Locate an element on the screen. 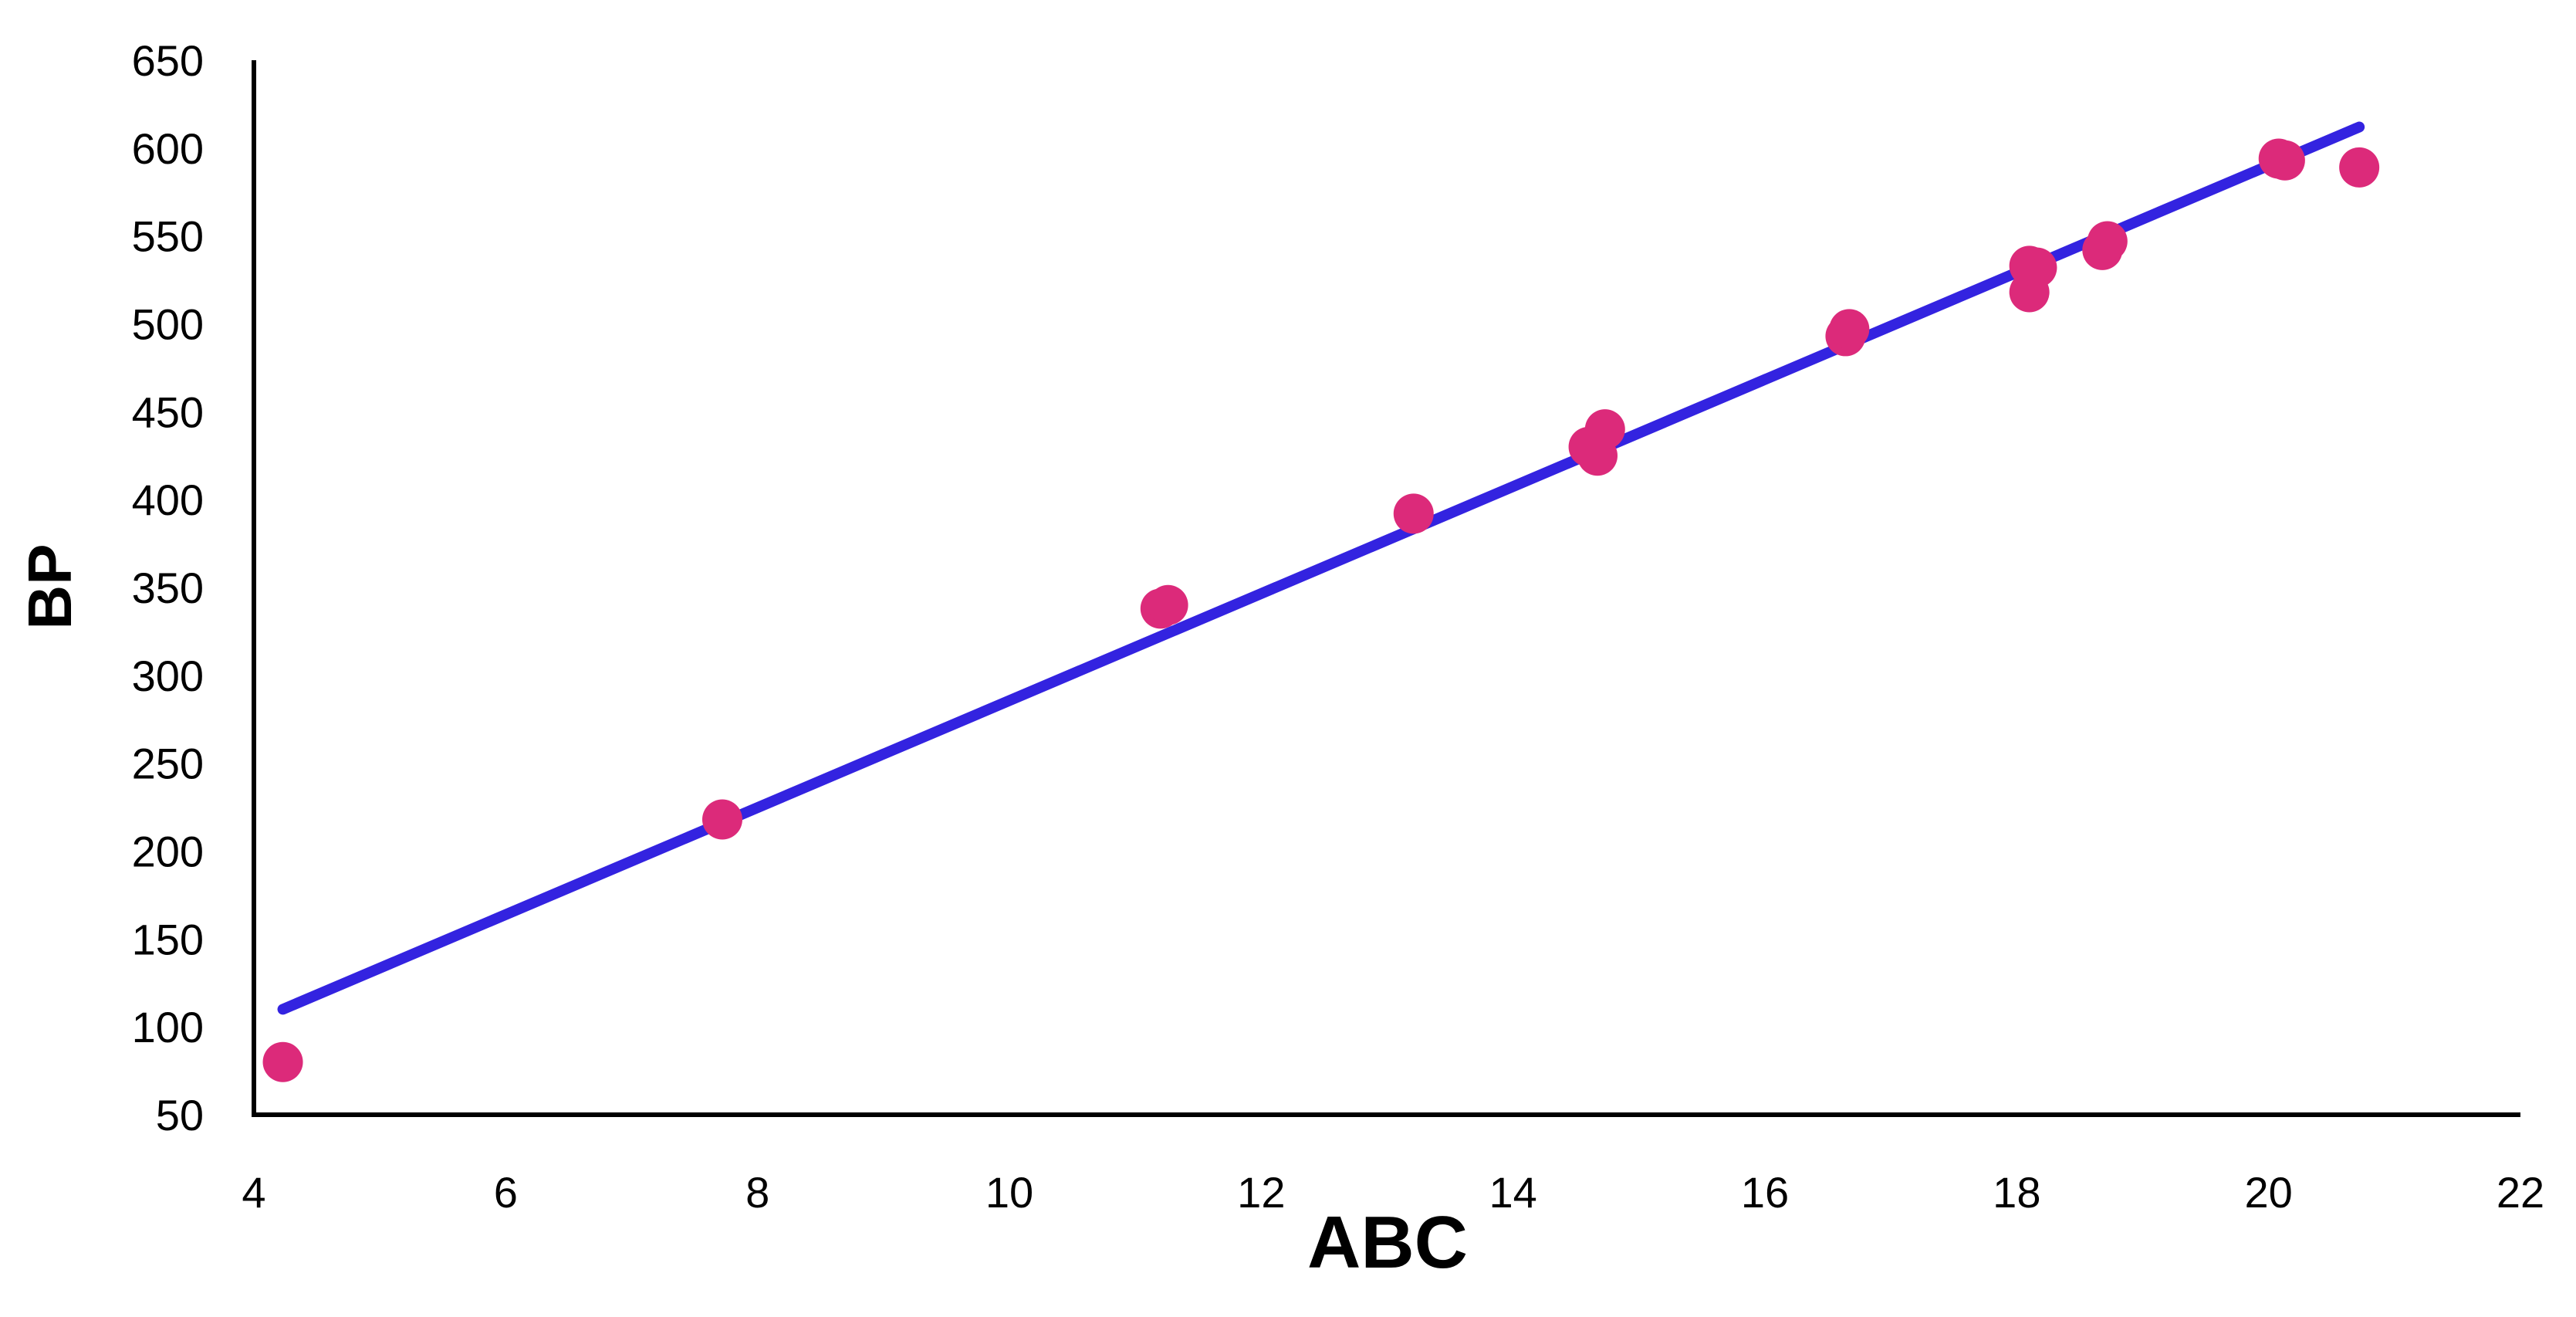 The height and width of the screenshot is (1317, 2576). y-tick-label: 400 is located at coordinates (168, 500).